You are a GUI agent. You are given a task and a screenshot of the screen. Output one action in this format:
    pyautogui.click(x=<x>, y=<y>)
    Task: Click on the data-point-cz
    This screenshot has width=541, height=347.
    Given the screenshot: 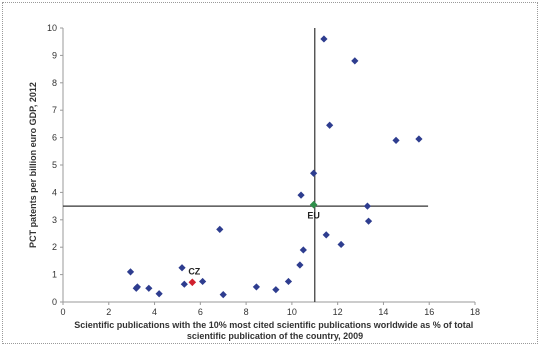 What is the action you would take?
    pyautogui.click(x=192, y=282)
    